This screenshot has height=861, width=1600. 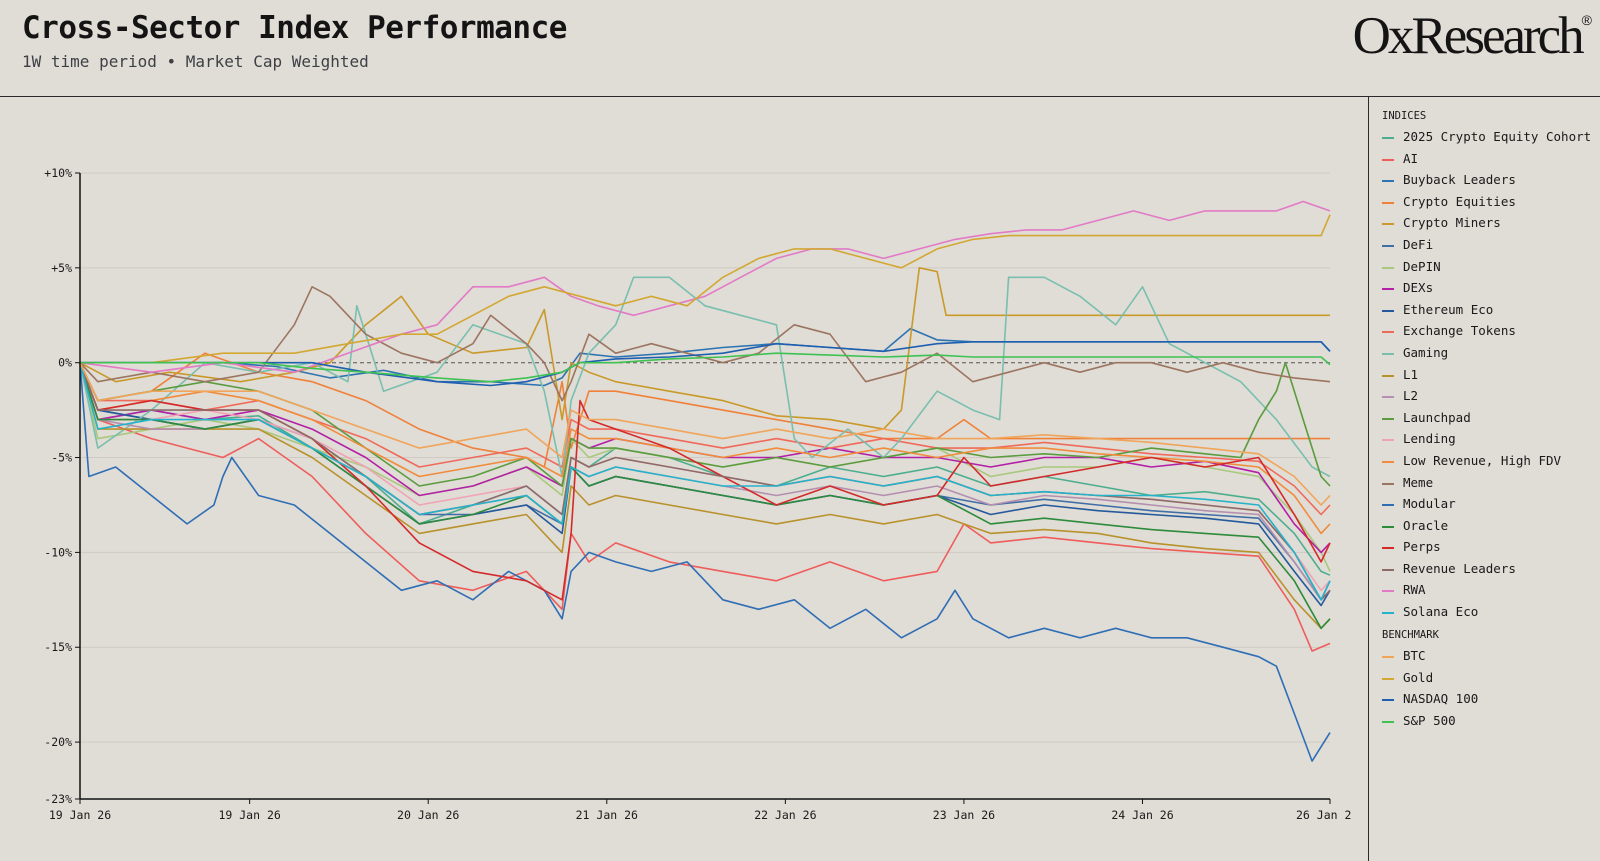 What do you see at coordinates (58, 647) in the screenshot?
I see `y-tick-label: -15%` at bounding box center [58, 647].